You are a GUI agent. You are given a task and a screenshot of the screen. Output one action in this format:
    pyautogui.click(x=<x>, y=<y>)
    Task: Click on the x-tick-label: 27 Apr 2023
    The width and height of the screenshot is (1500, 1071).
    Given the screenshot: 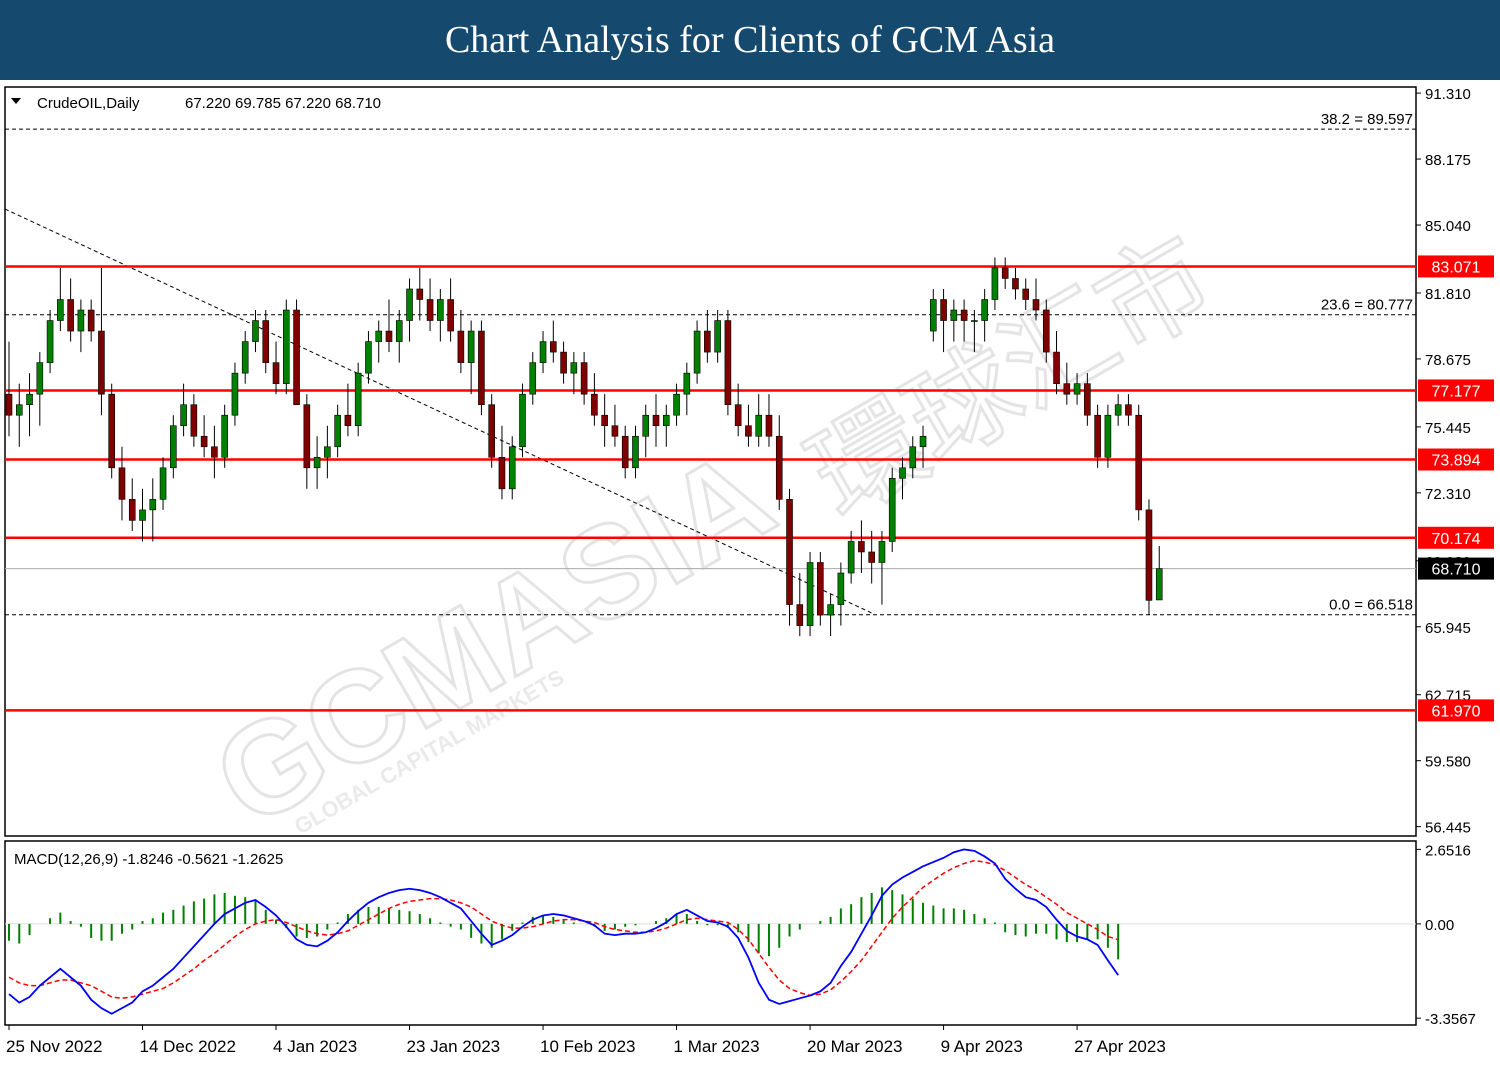 What is the action you would take?
    pyautogui.click(x=1120, y=1046)
    